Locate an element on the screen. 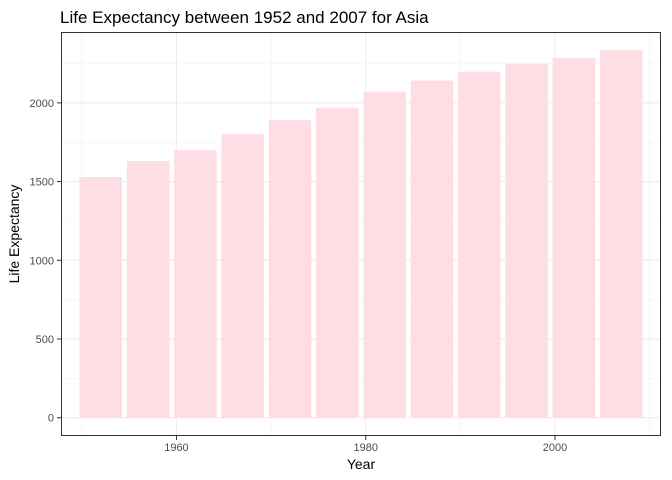 Image resolution: width=672 pixels, height=480 pixels. bar-1977 is located at coordinates (337, 262).